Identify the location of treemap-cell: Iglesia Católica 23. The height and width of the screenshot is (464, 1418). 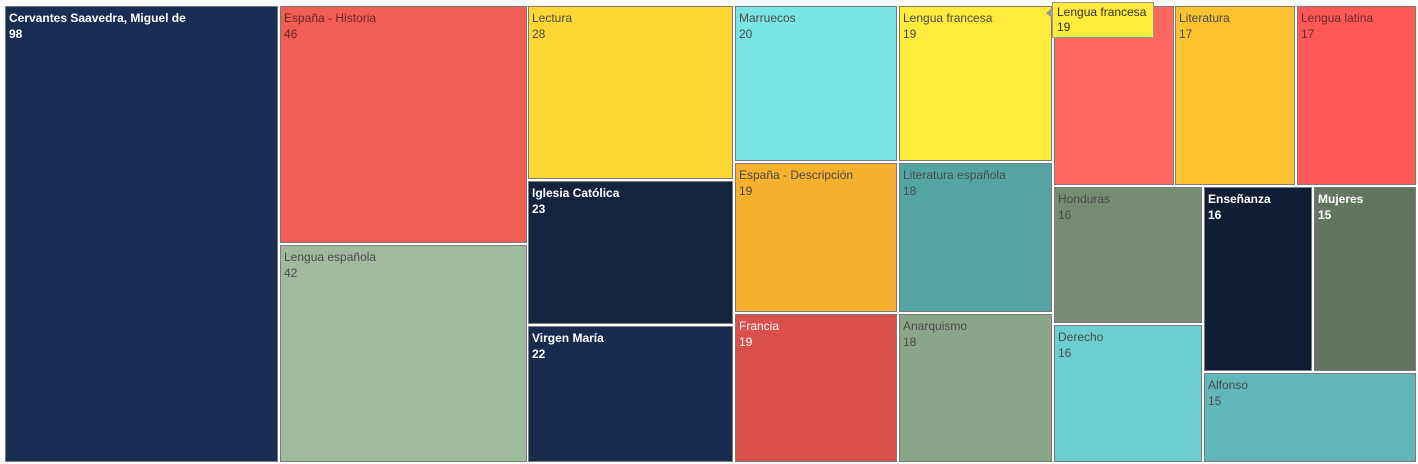
(630, 252).